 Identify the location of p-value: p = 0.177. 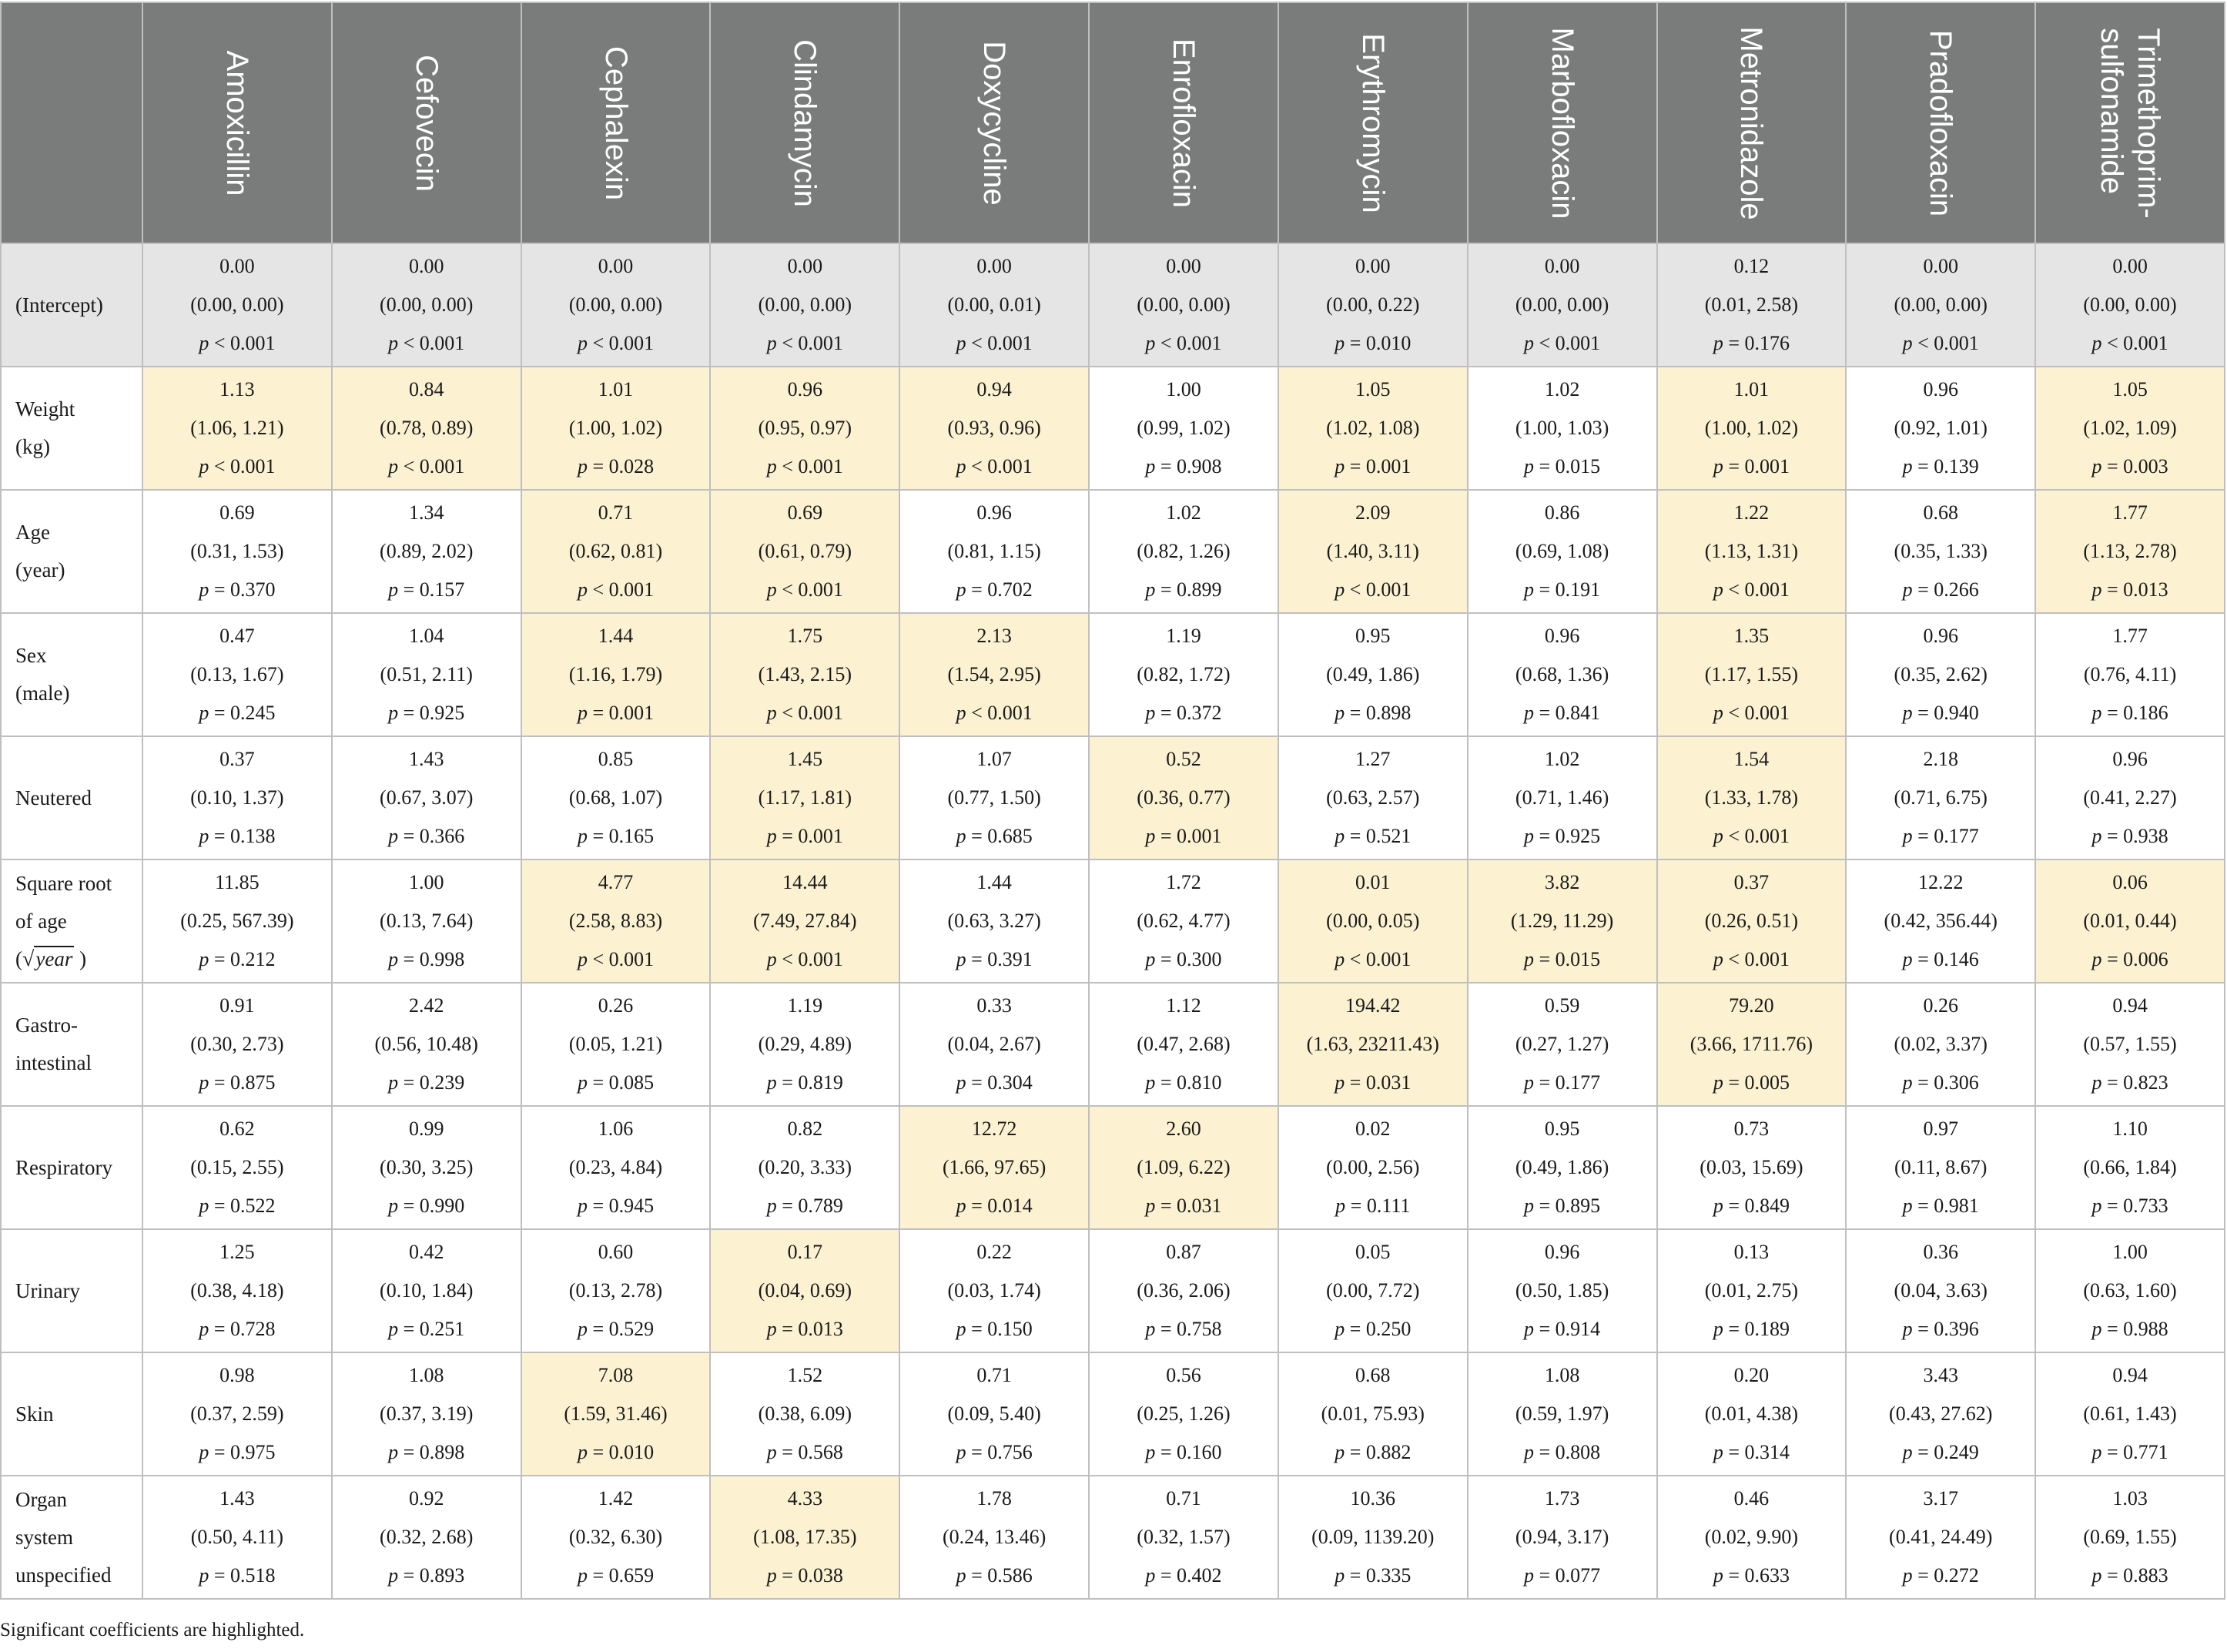
(1940, 836).